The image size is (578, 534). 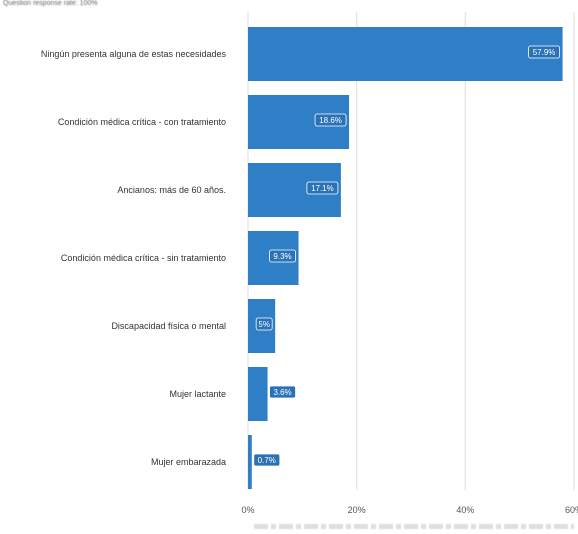 I want to click on data-label: 5%, so click(x=264, y=324).